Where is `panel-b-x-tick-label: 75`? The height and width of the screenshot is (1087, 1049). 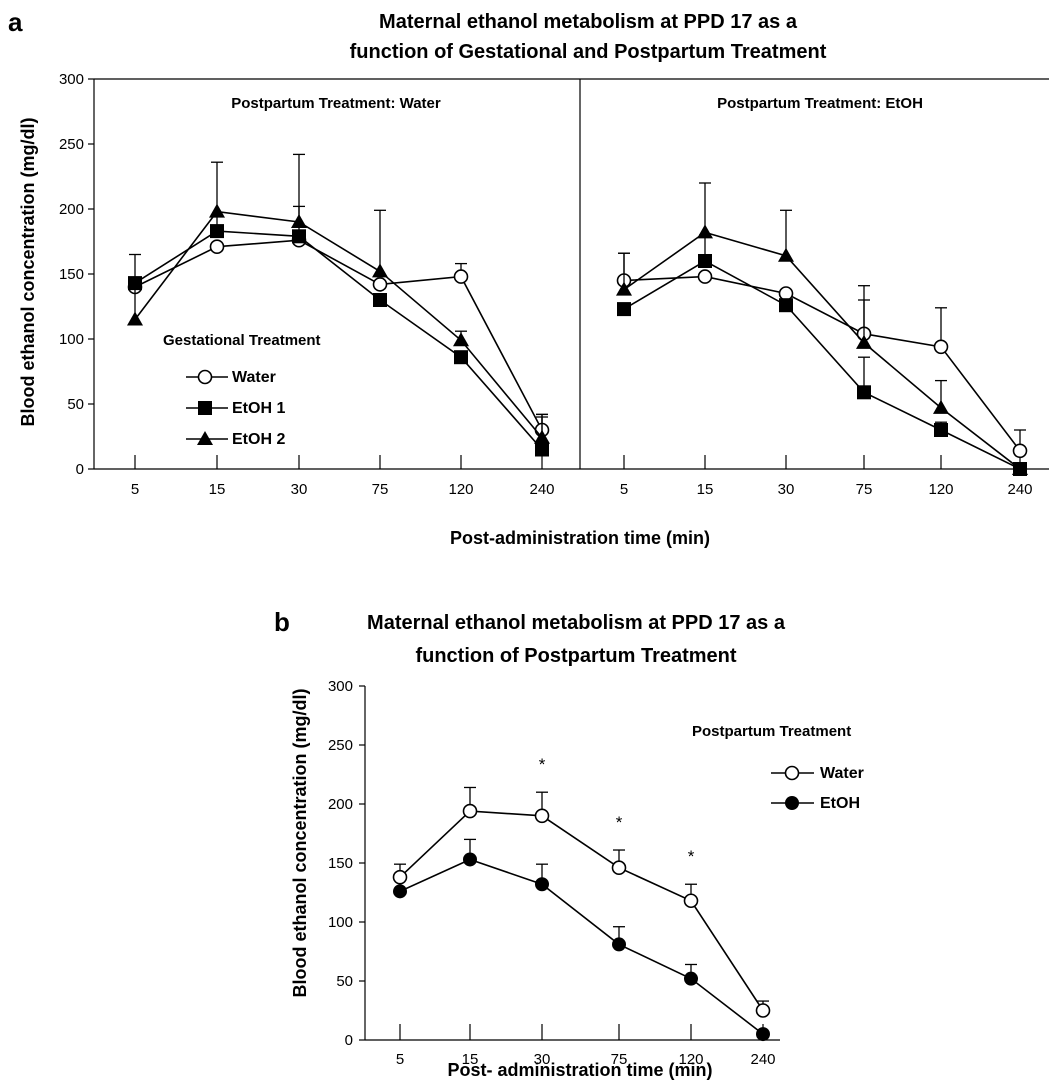 panel-b-x-tick-label: 75 is located at coordinates (619, 1059).